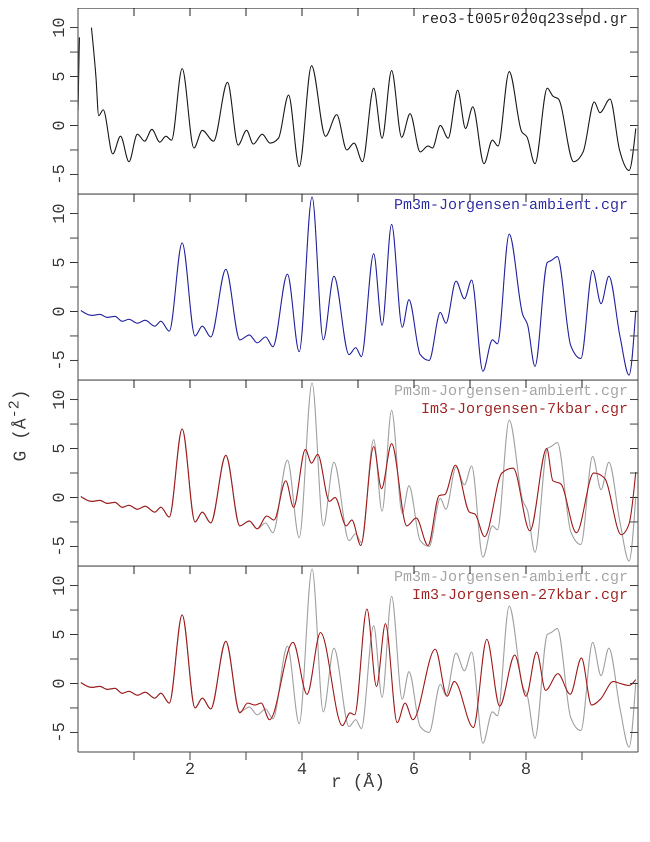 The width and height of the screenshot is (650, 842). What do you see at coordinates (358, 782) in the screenshot?
I see `x-axis-title: r (Å)` at bounding box center [358, 782].